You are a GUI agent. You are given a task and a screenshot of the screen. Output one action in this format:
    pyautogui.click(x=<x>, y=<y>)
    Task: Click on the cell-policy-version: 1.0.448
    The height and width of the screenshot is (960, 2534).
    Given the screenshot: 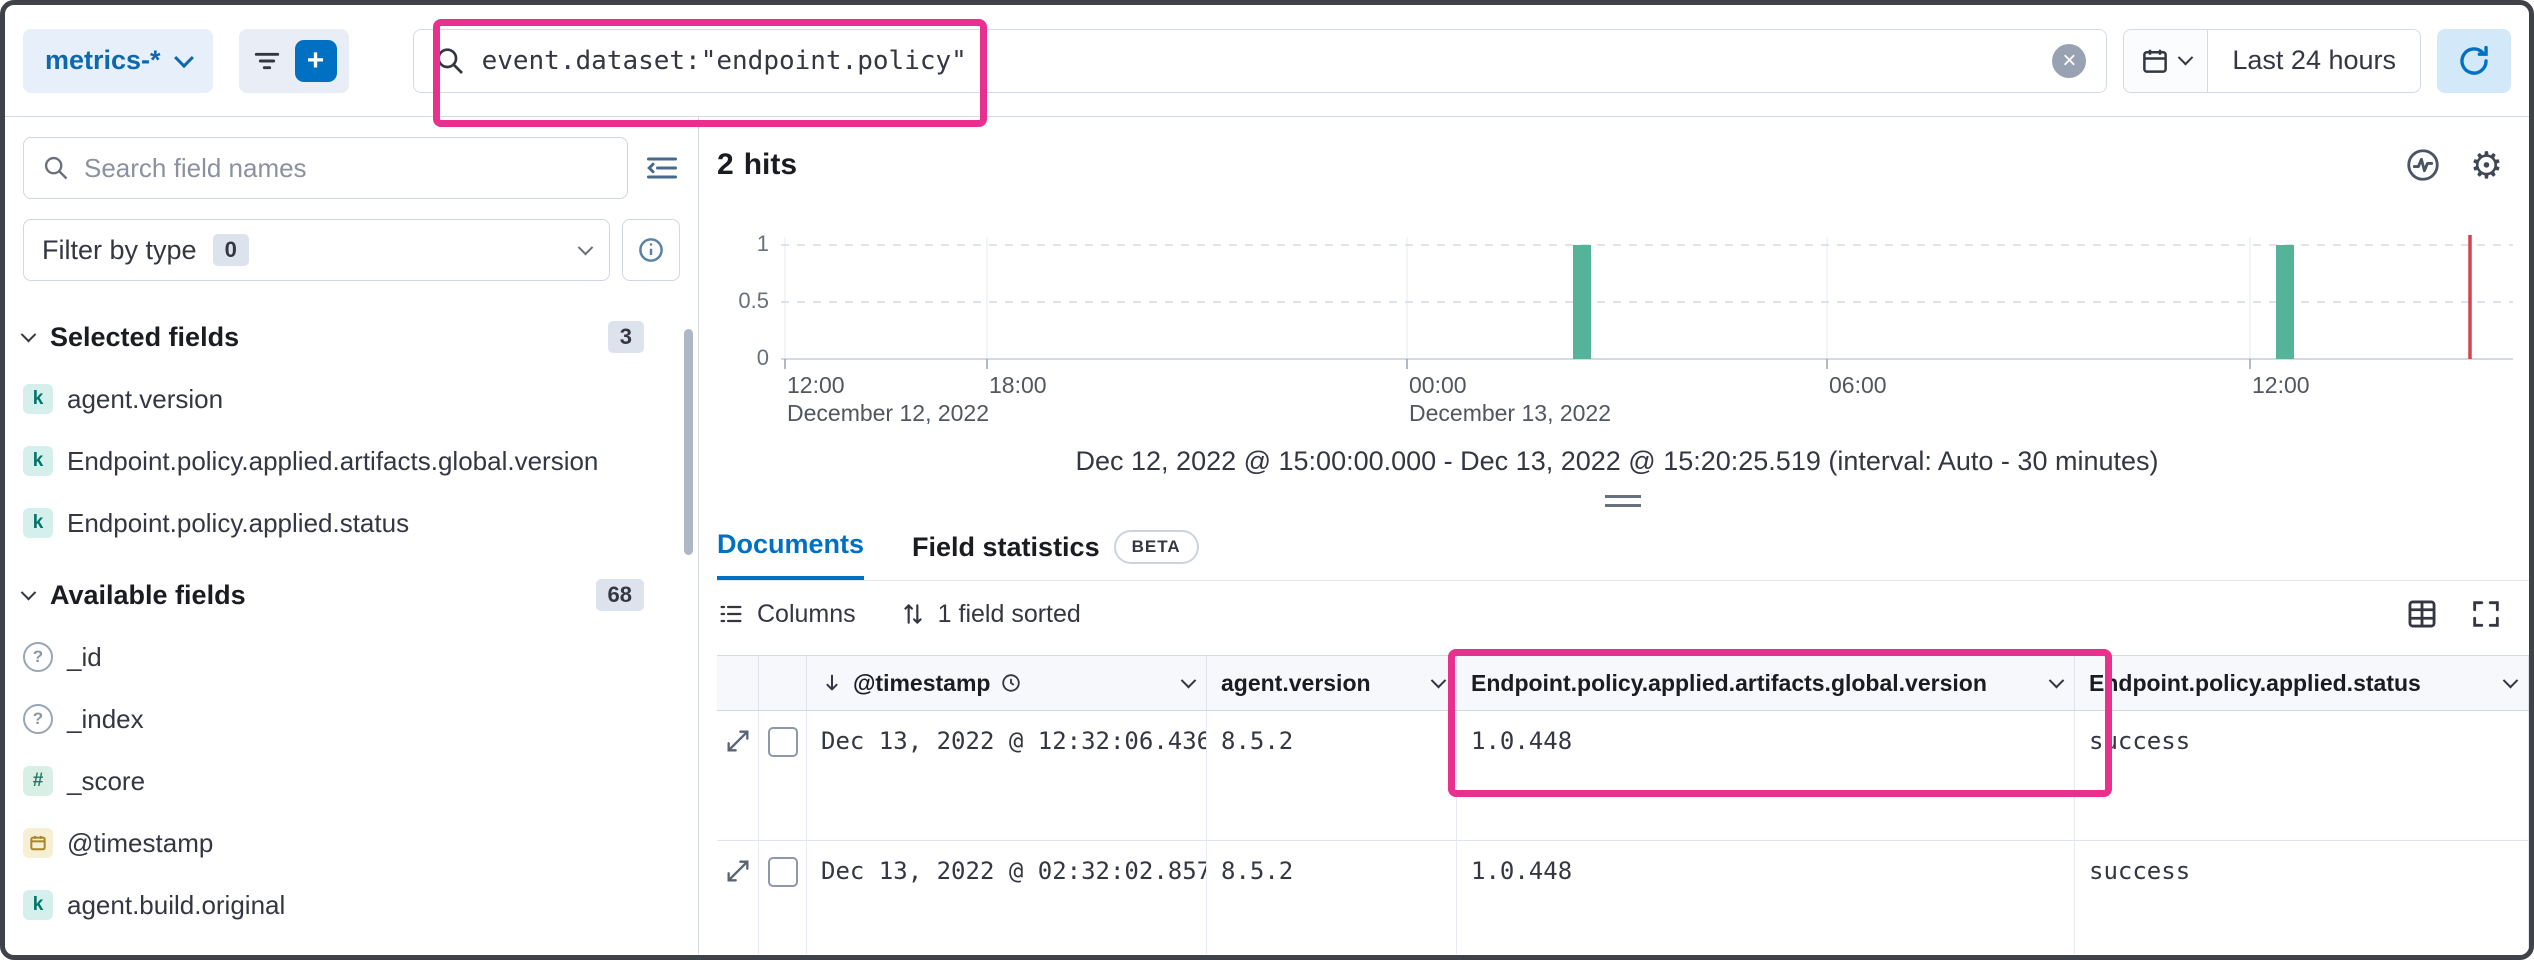 What is the action you would take?
    pyautogui.click(x=1766, y=776)
    